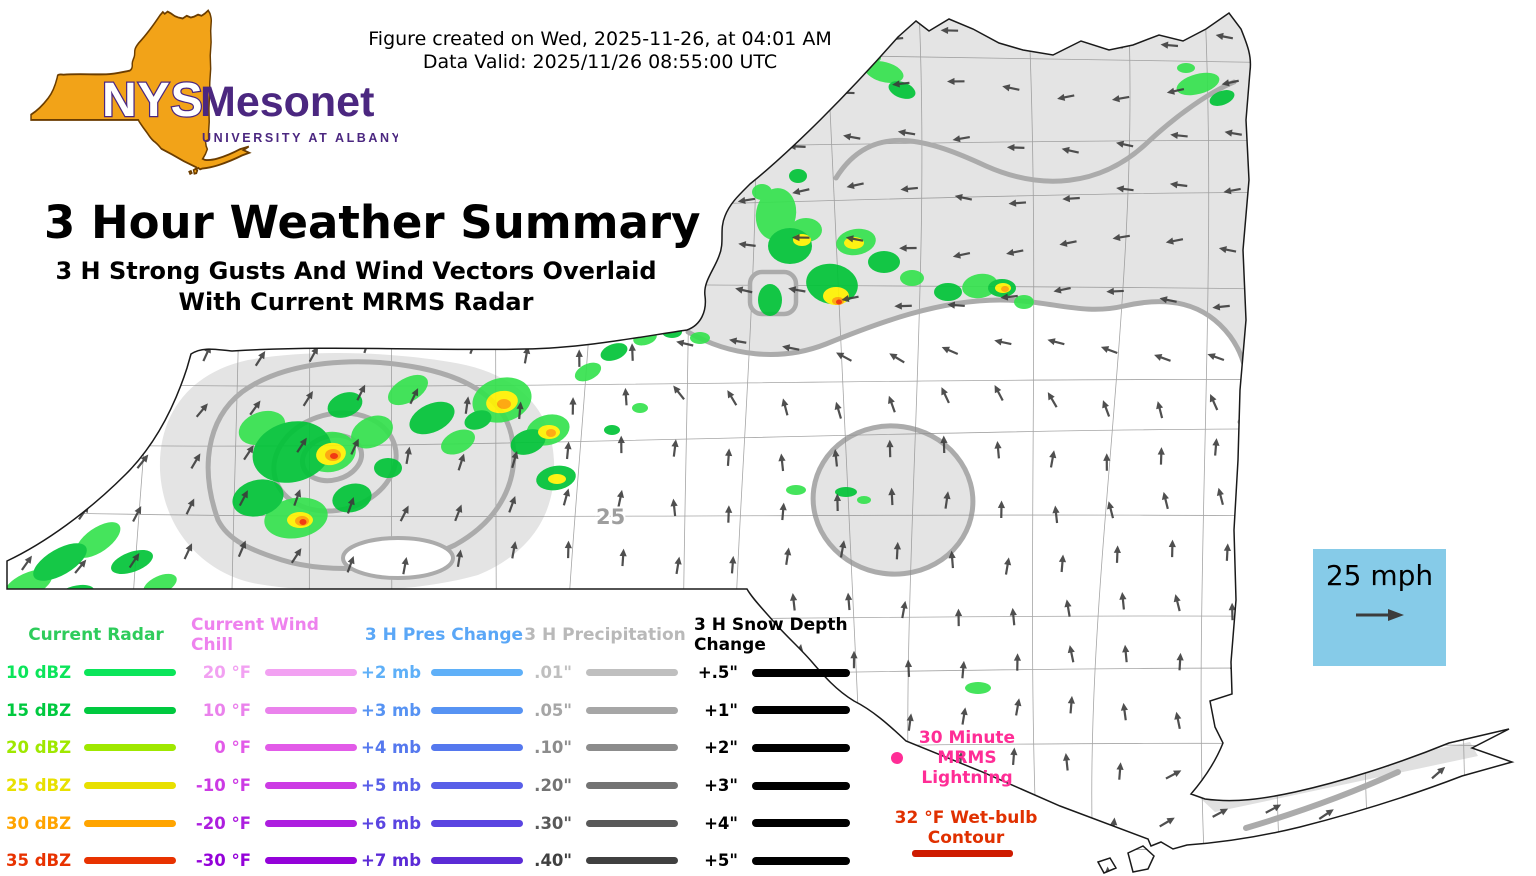  What do you see at coordinates (1379, 615) in the screenshot?
I see `wind-scale-arrow-icon` at bounding box center [1379, 615].